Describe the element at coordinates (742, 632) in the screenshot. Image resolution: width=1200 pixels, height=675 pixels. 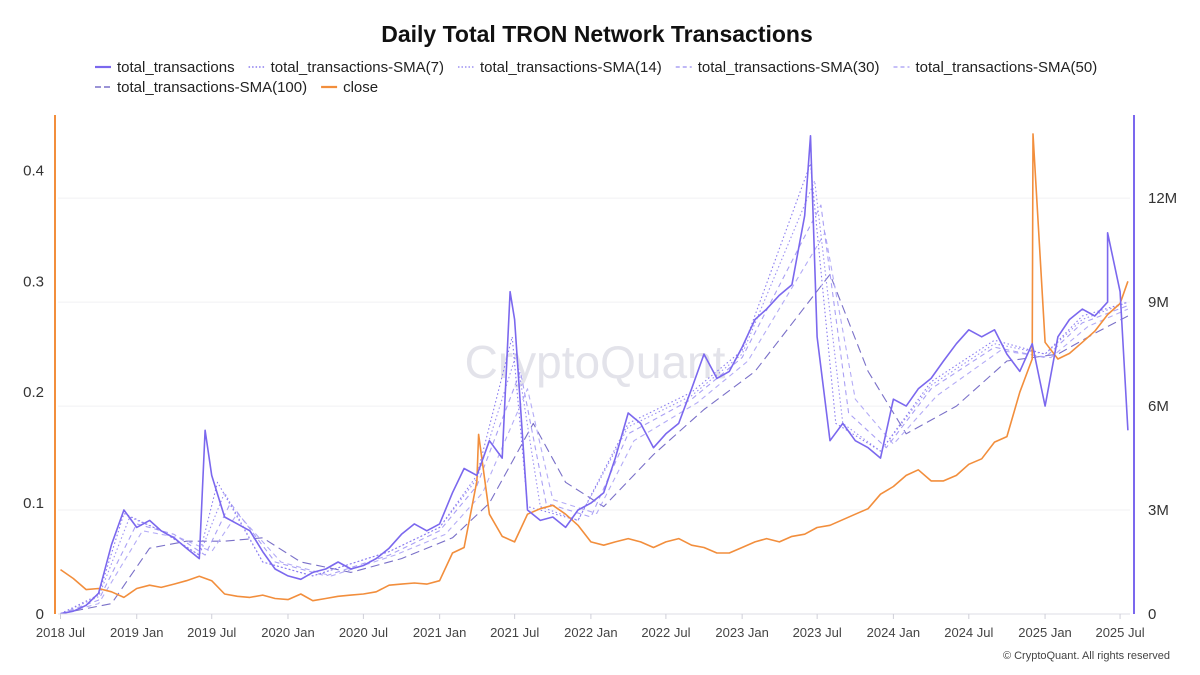
I see `x-tick-label-2023-jan: 2023 Jan` at that location.